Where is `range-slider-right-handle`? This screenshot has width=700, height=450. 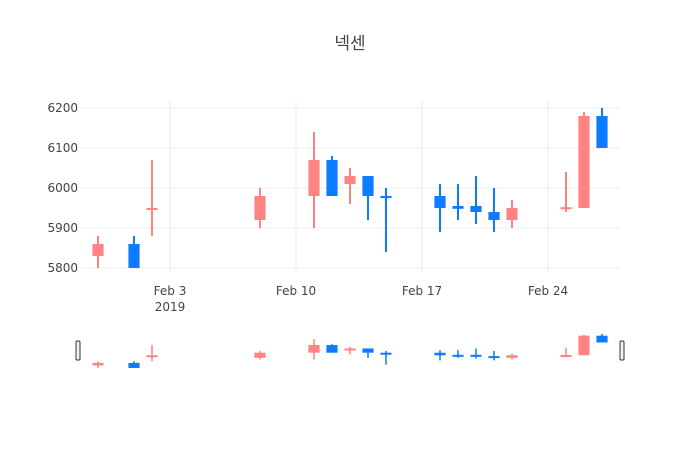
range-slider-right-handle is located at coordinates (622, 350).